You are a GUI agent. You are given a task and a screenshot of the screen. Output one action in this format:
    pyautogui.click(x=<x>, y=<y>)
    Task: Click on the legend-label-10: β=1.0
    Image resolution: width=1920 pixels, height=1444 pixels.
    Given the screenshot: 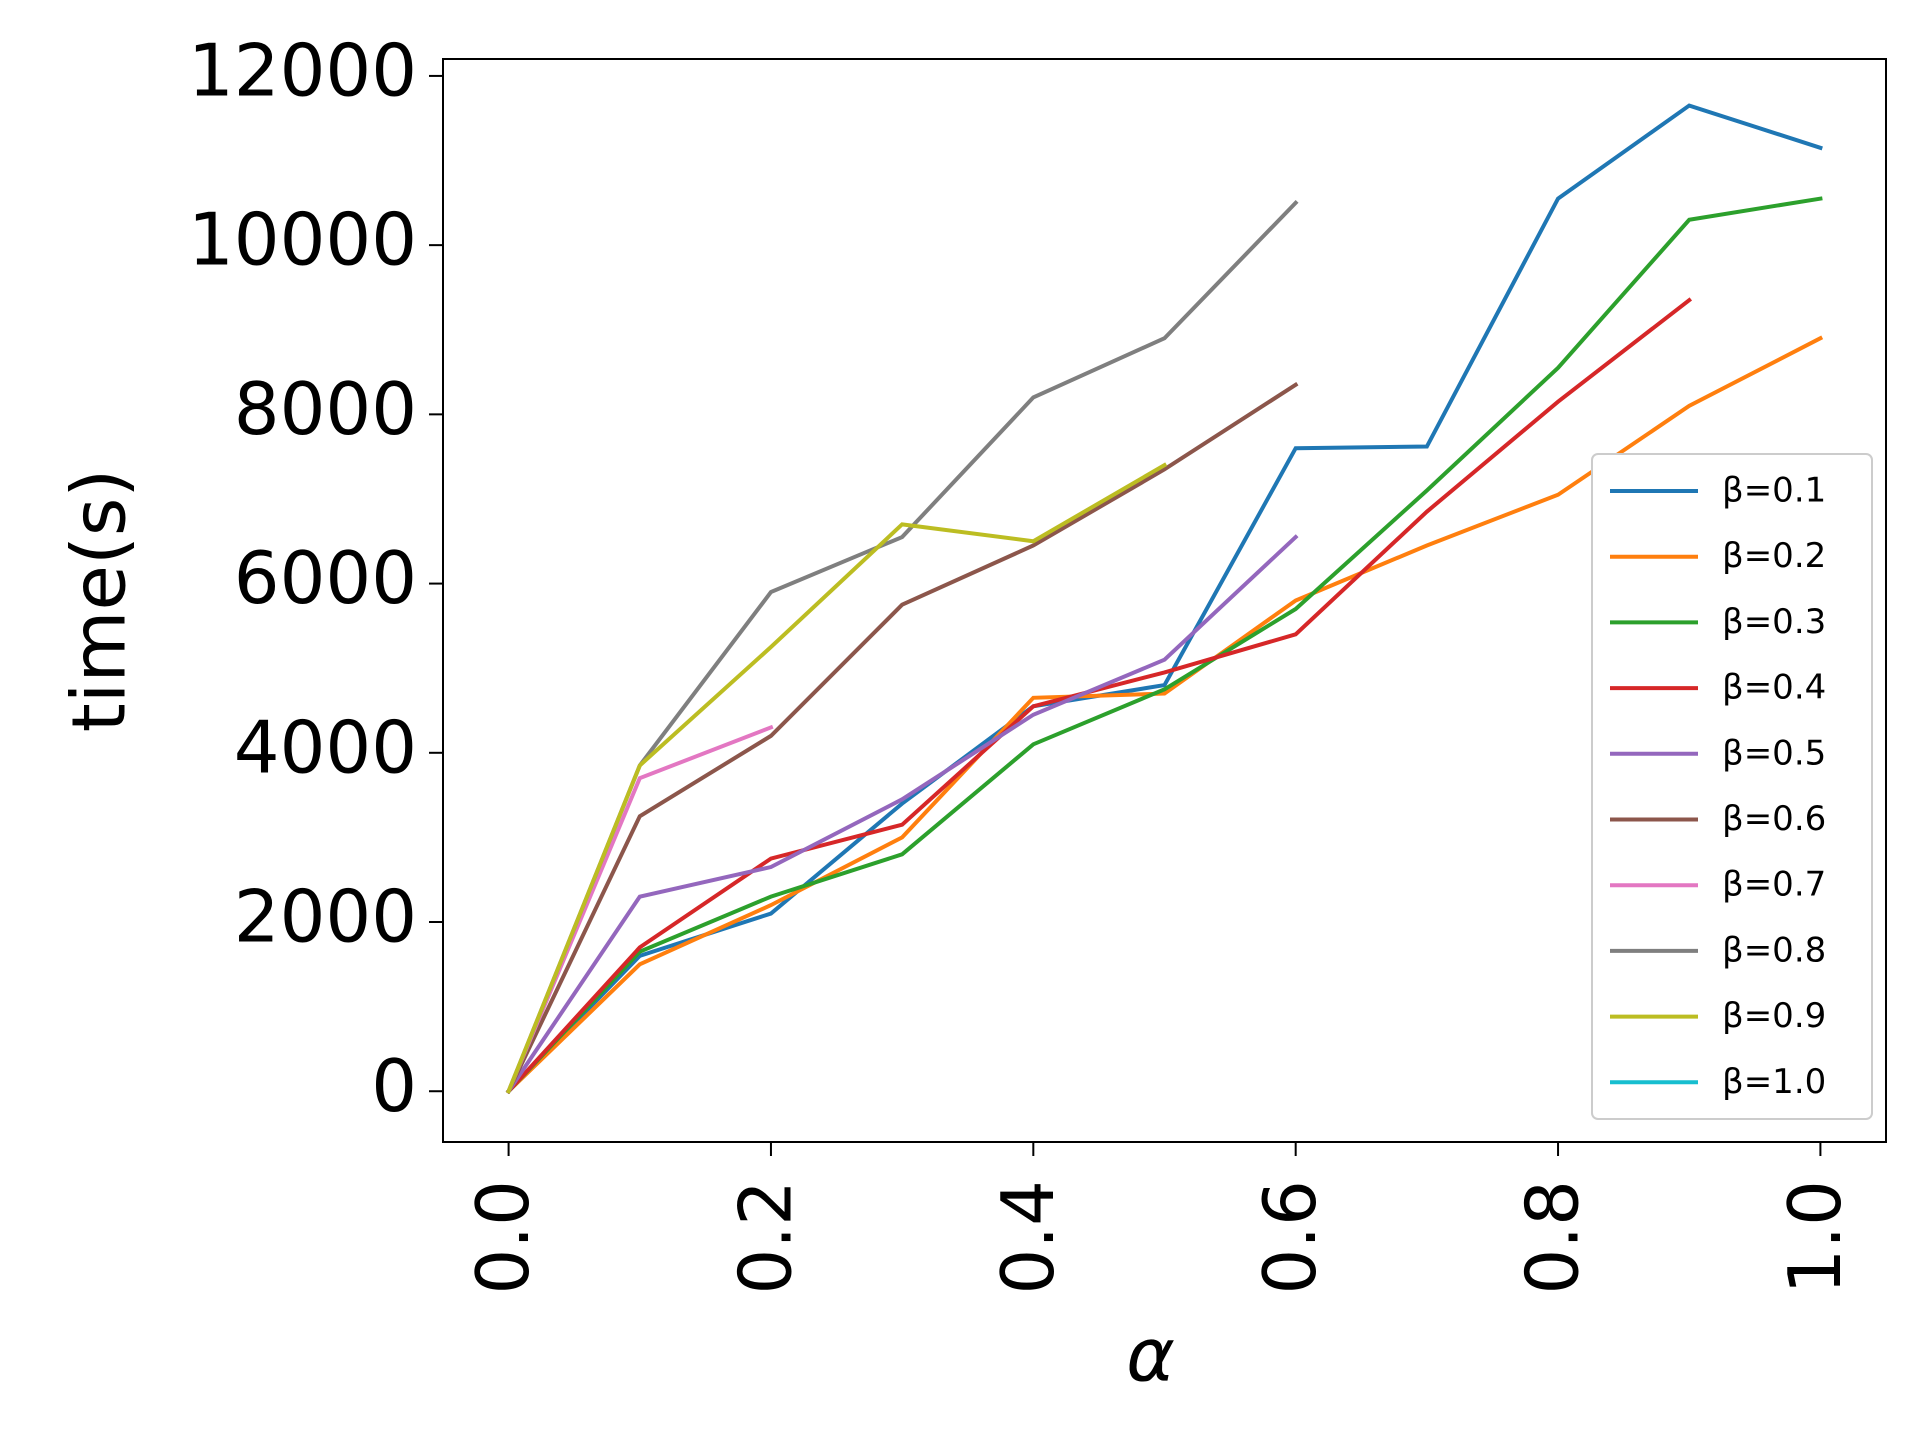 What is the action you would take?
    pyautogui.click(x=1774, y=1082)
    